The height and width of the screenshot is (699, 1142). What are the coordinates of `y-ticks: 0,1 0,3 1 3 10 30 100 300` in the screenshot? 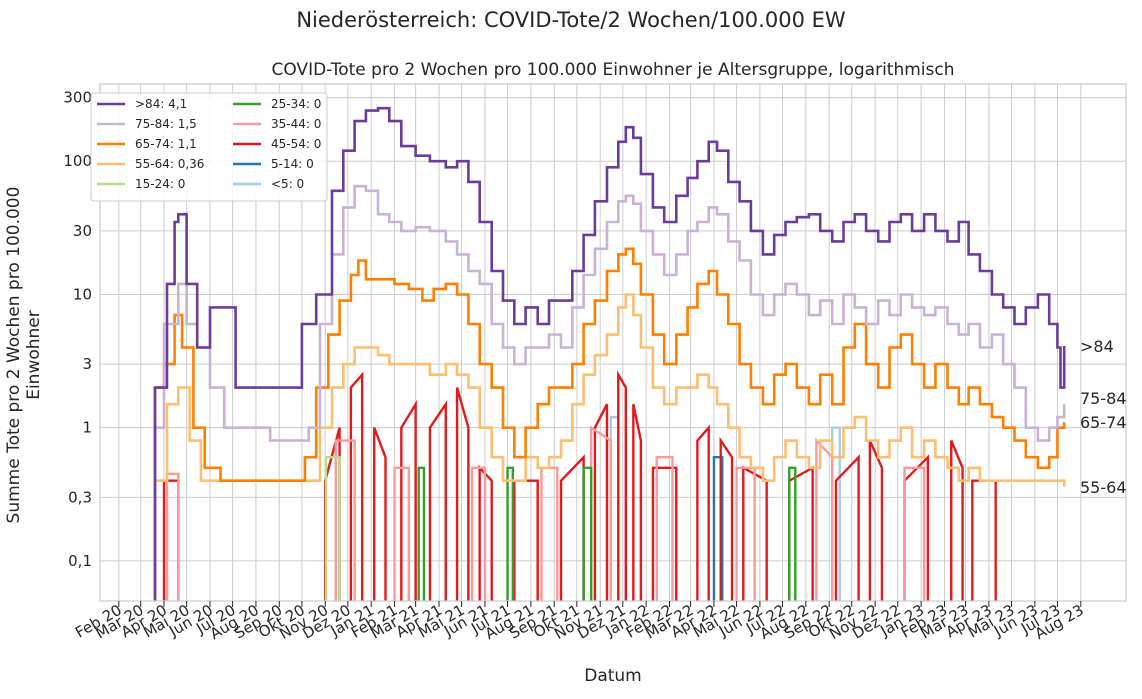 It's located at (77, 329).